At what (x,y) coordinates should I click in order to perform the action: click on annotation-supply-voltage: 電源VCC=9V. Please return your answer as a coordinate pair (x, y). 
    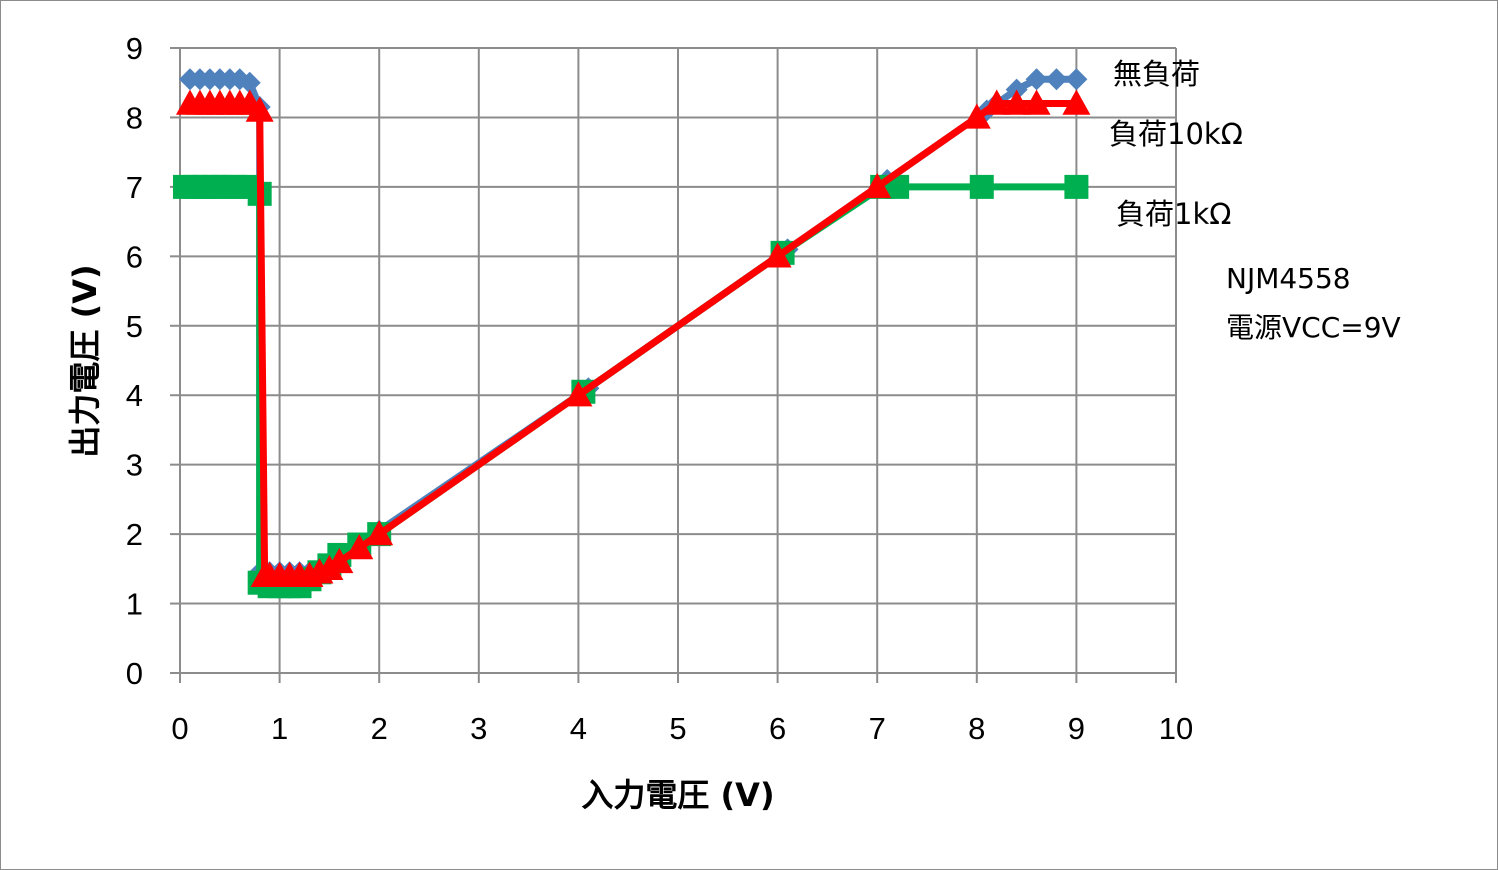
    Looking at the image, I should click on (1313, 327).